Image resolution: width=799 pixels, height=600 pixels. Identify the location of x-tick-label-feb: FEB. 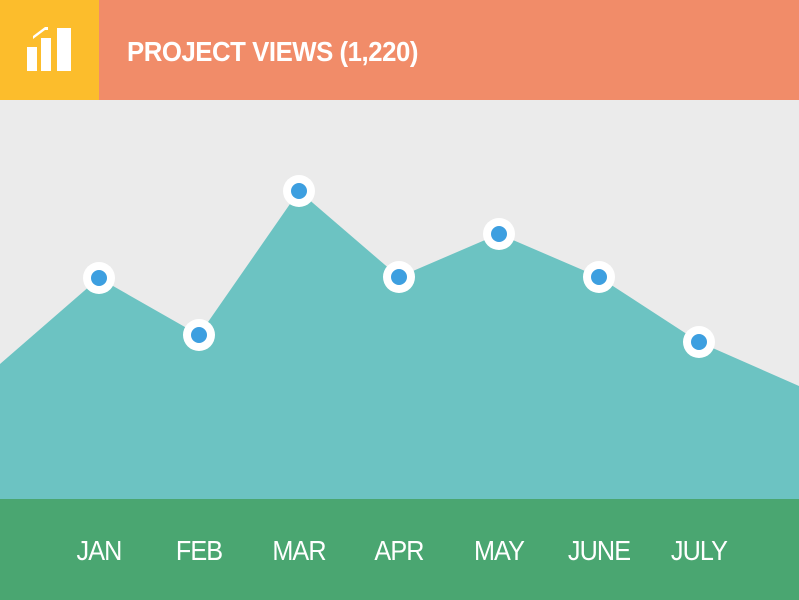
(199, 550).